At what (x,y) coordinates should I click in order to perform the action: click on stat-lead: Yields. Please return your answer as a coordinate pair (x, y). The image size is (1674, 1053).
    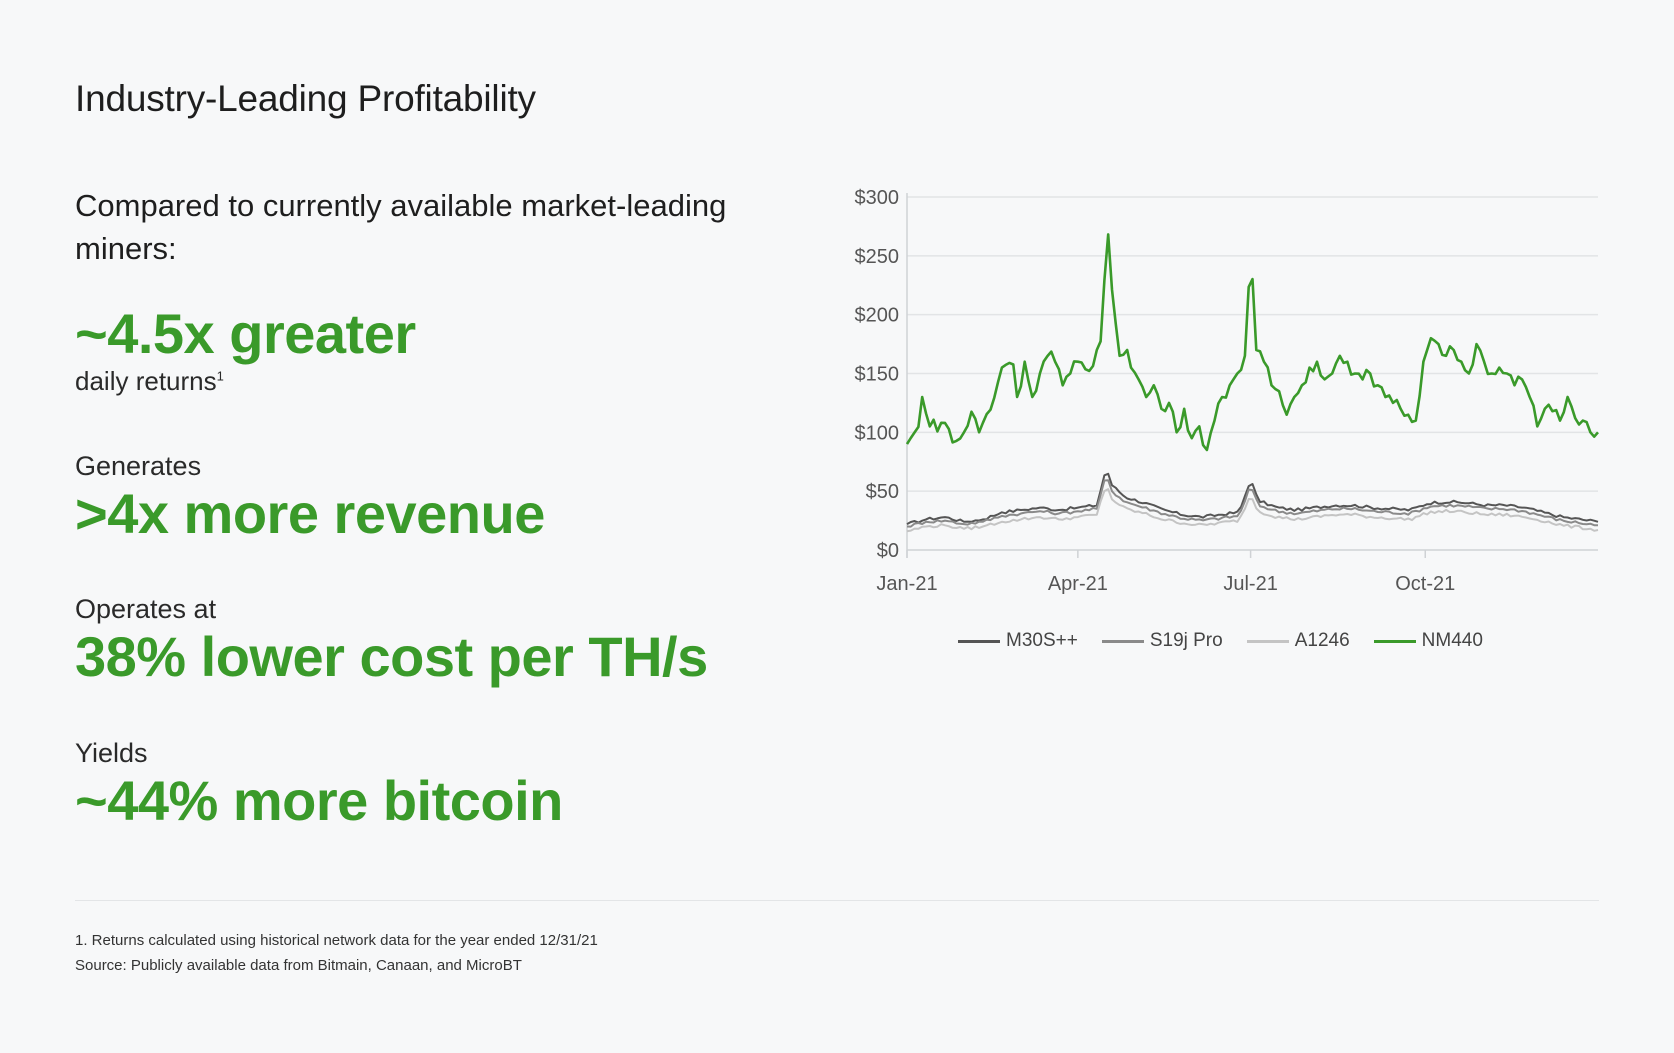
    Looking at the image, I should click on (111, 753).